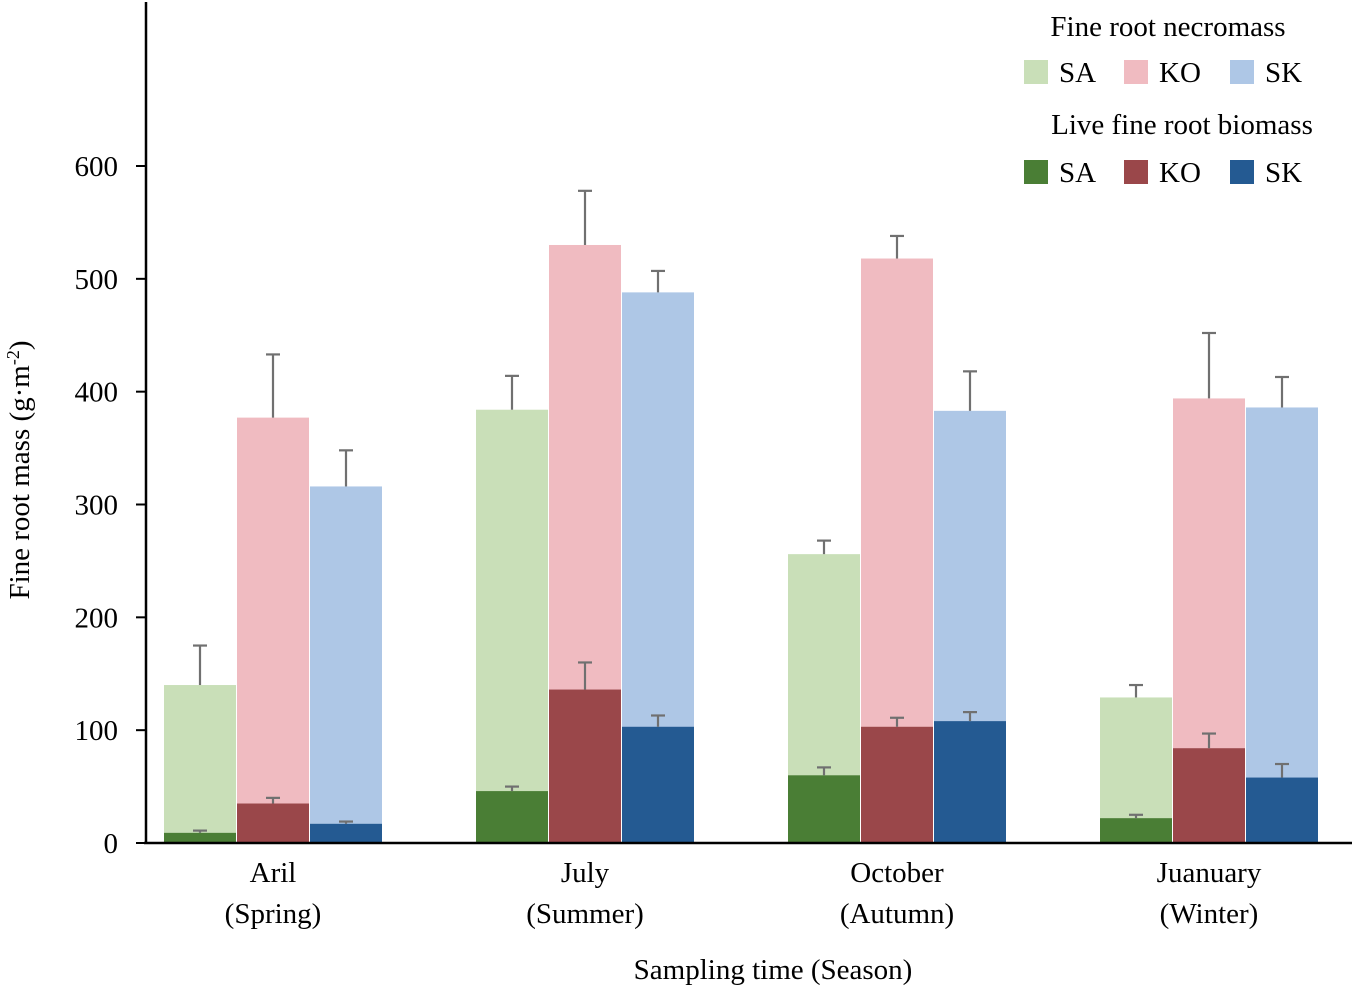 This screenshot has width=1355, height=993. Describe the element at coordinates (19, 469) in the screenshot. I see `y-axis-label: Fine root mass (g·m-2)` at that location.